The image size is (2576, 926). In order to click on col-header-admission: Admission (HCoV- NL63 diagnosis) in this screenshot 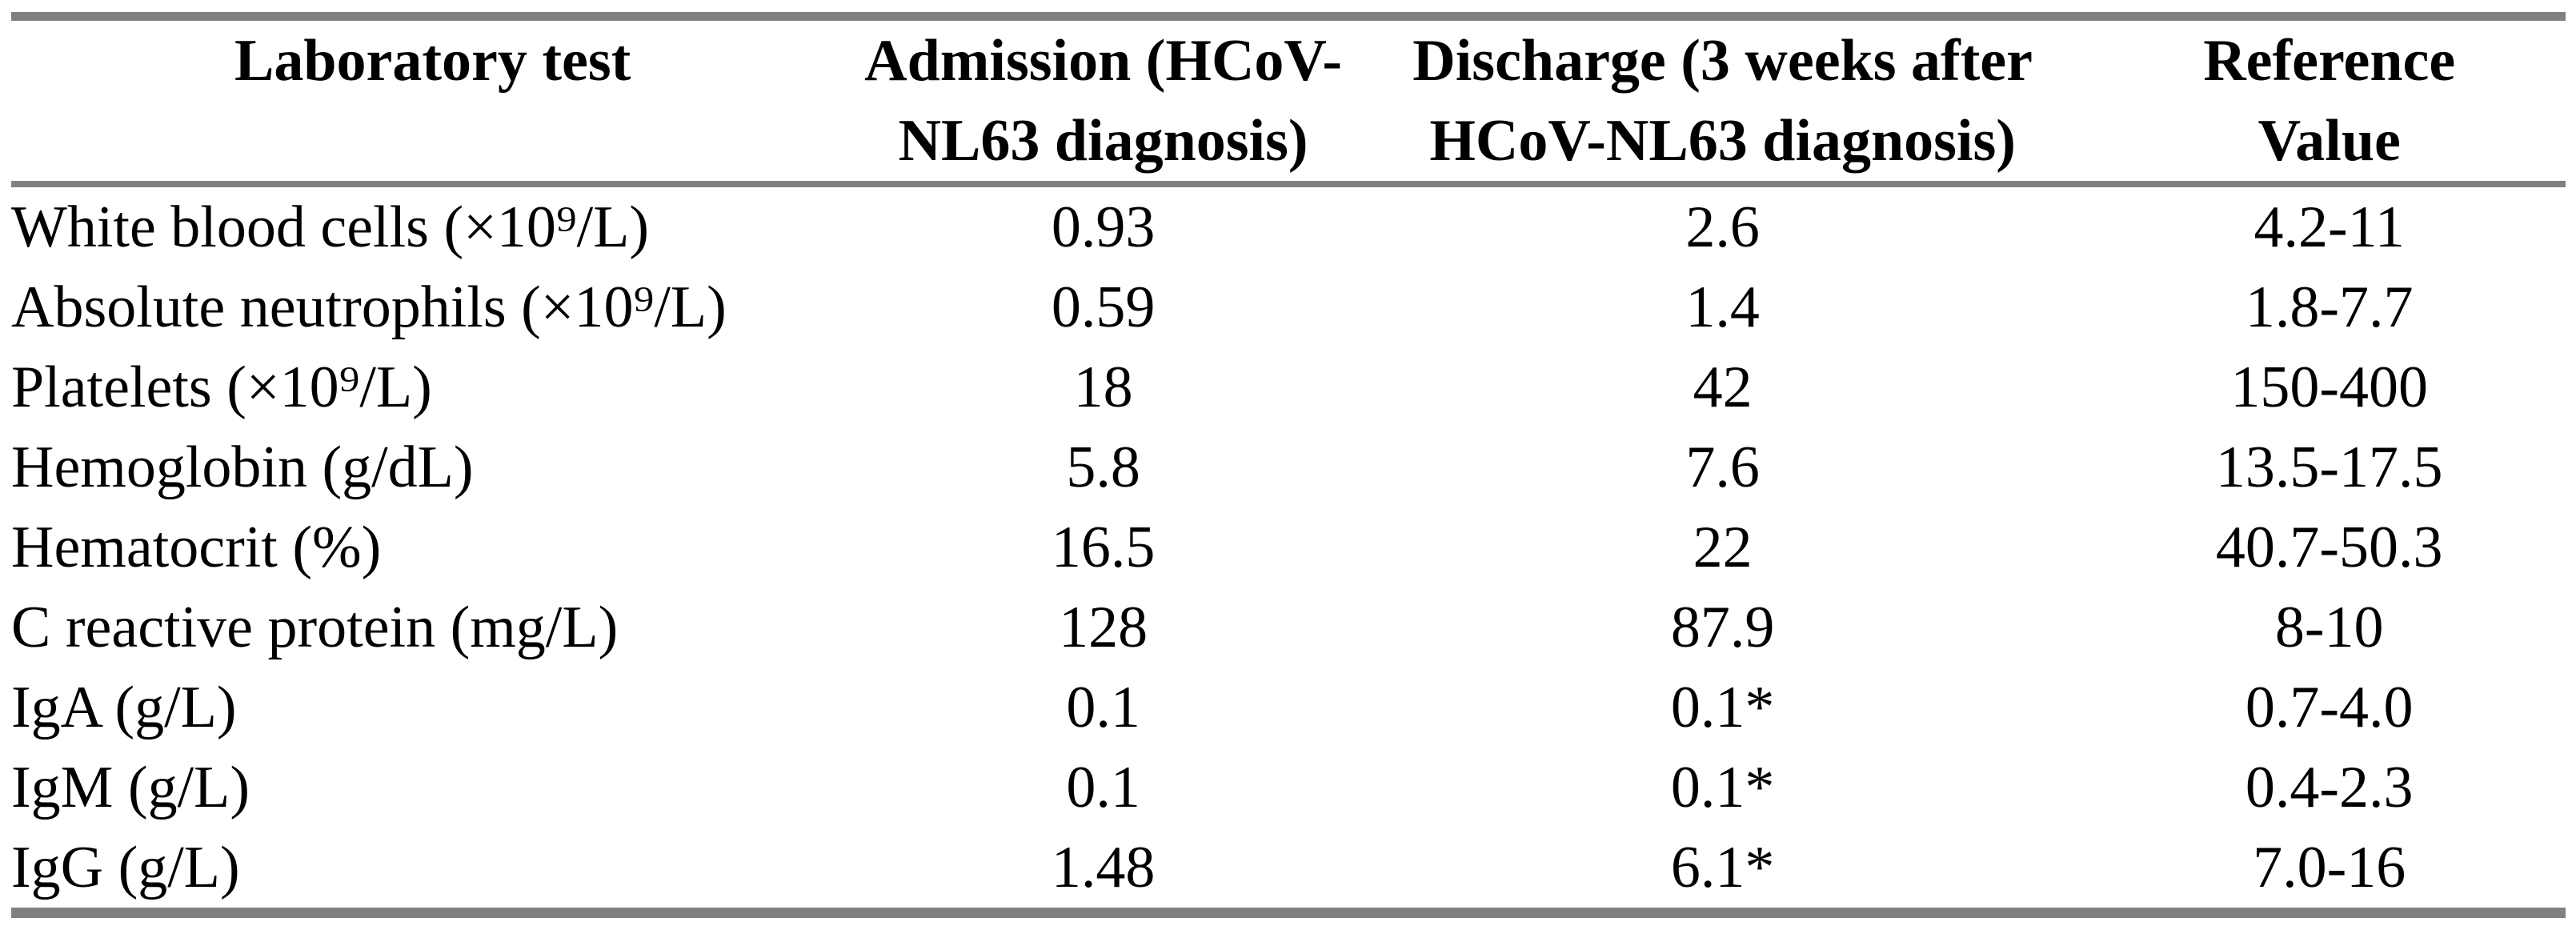, I will do `click(1103, 101)`.